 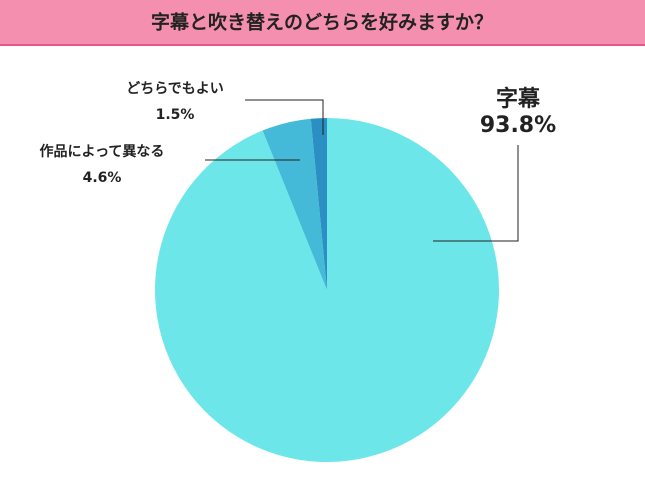 What do you see at coordinates (175, 89) in the screenshot?
I see `slice-label: どちらでもよい` at bounding box center [175, 89].